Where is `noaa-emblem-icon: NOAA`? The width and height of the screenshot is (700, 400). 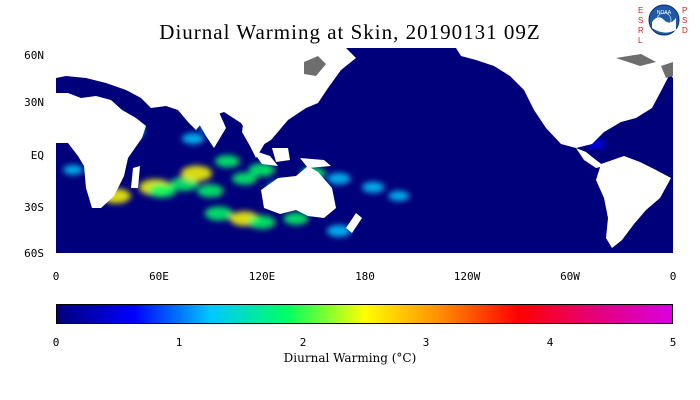
noaa-emblem-icon: NOAA is located at coordinates (664, 20).